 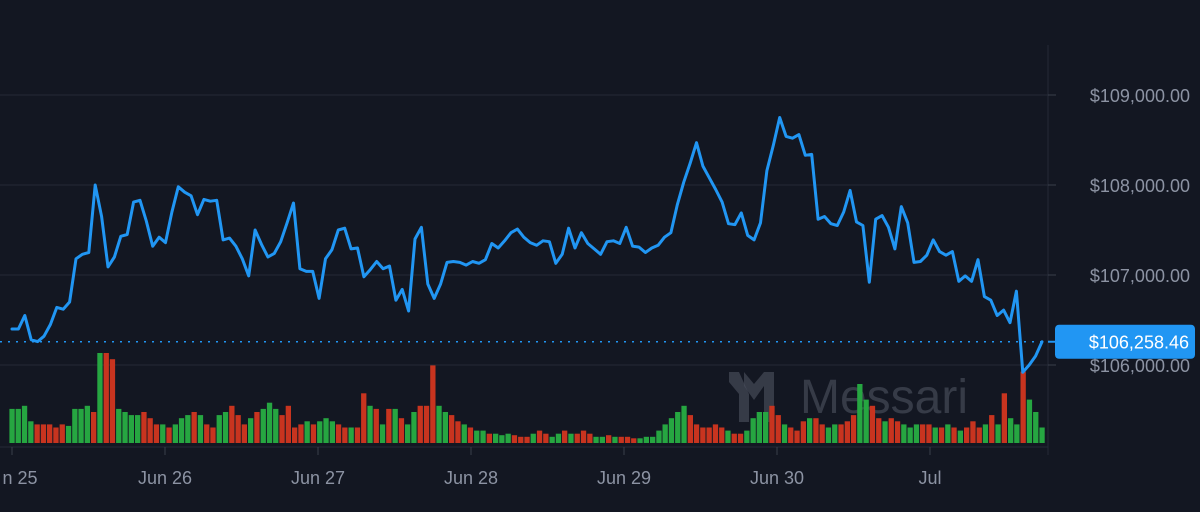 I want to click on last-price-indicator: $106,258.46, so click(x=597, y=341).